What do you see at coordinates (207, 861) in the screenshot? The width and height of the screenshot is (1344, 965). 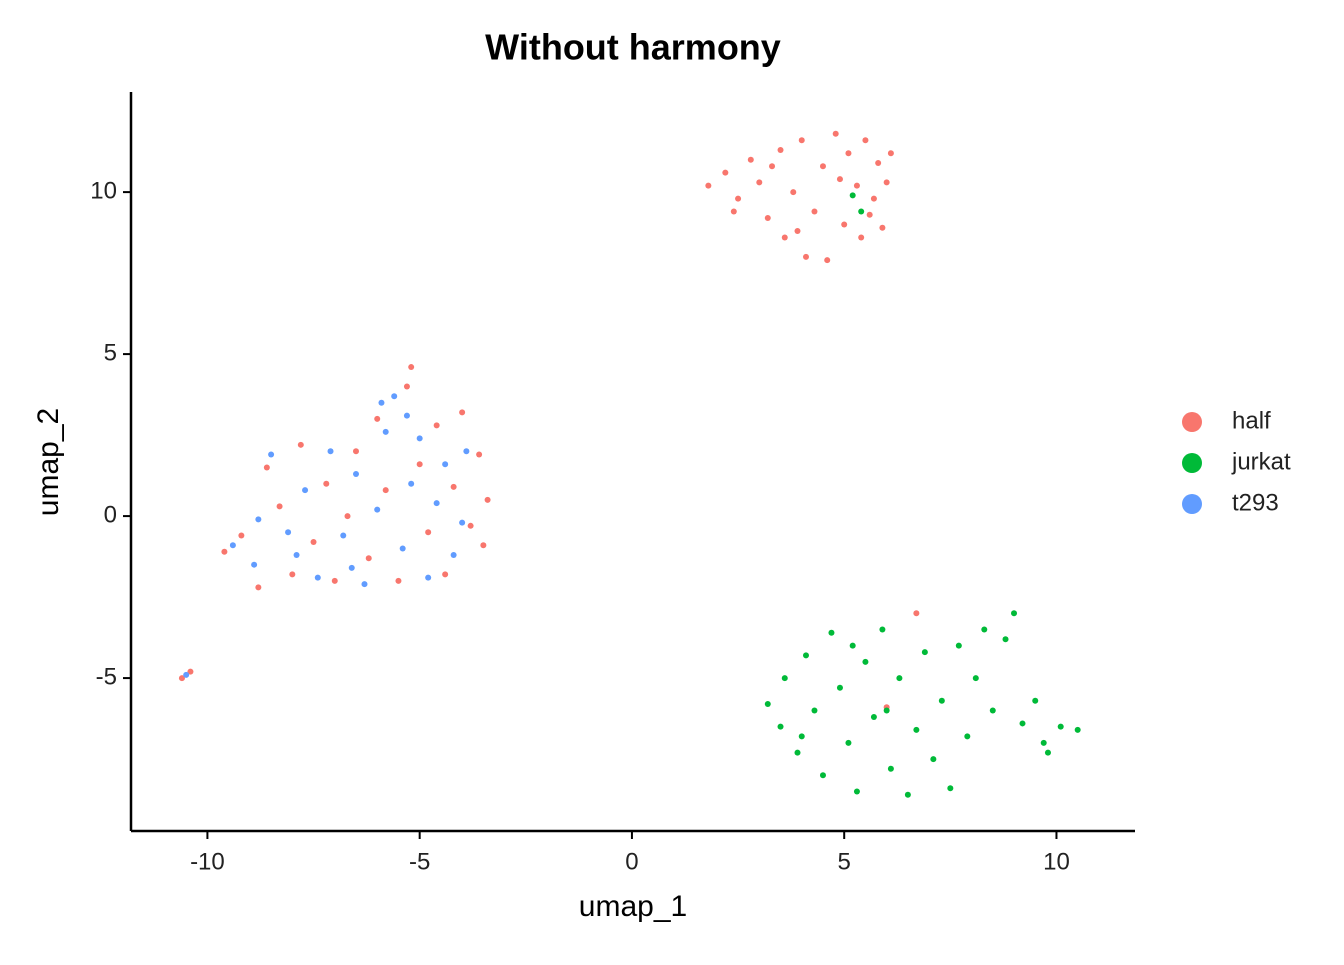 I see `x-tick-label: -10` at bounding box center [207, 861].